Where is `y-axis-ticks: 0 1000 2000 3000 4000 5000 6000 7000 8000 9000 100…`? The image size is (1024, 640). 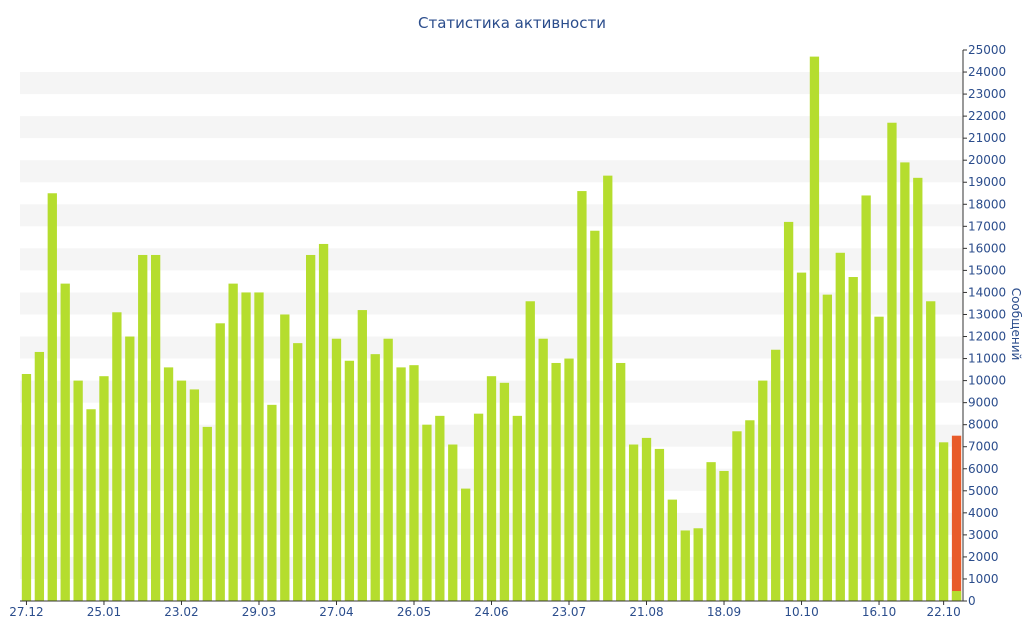
y-axis-ticks: 0 1000 2000 3000 4000 5000 6000 7000 8000 9000 100… is located at coordinates (984, 325).